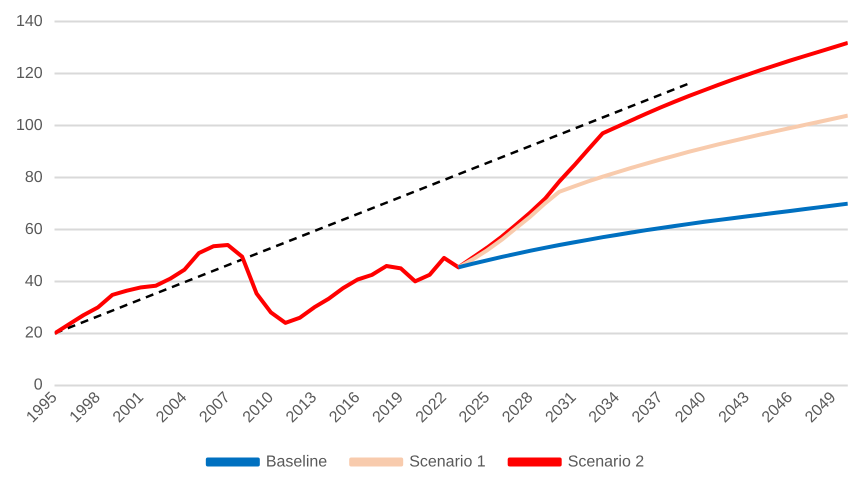  Describe the element at coordinates (33, 281) in the screenshot. I see `y-tick-label: 40` at that location.